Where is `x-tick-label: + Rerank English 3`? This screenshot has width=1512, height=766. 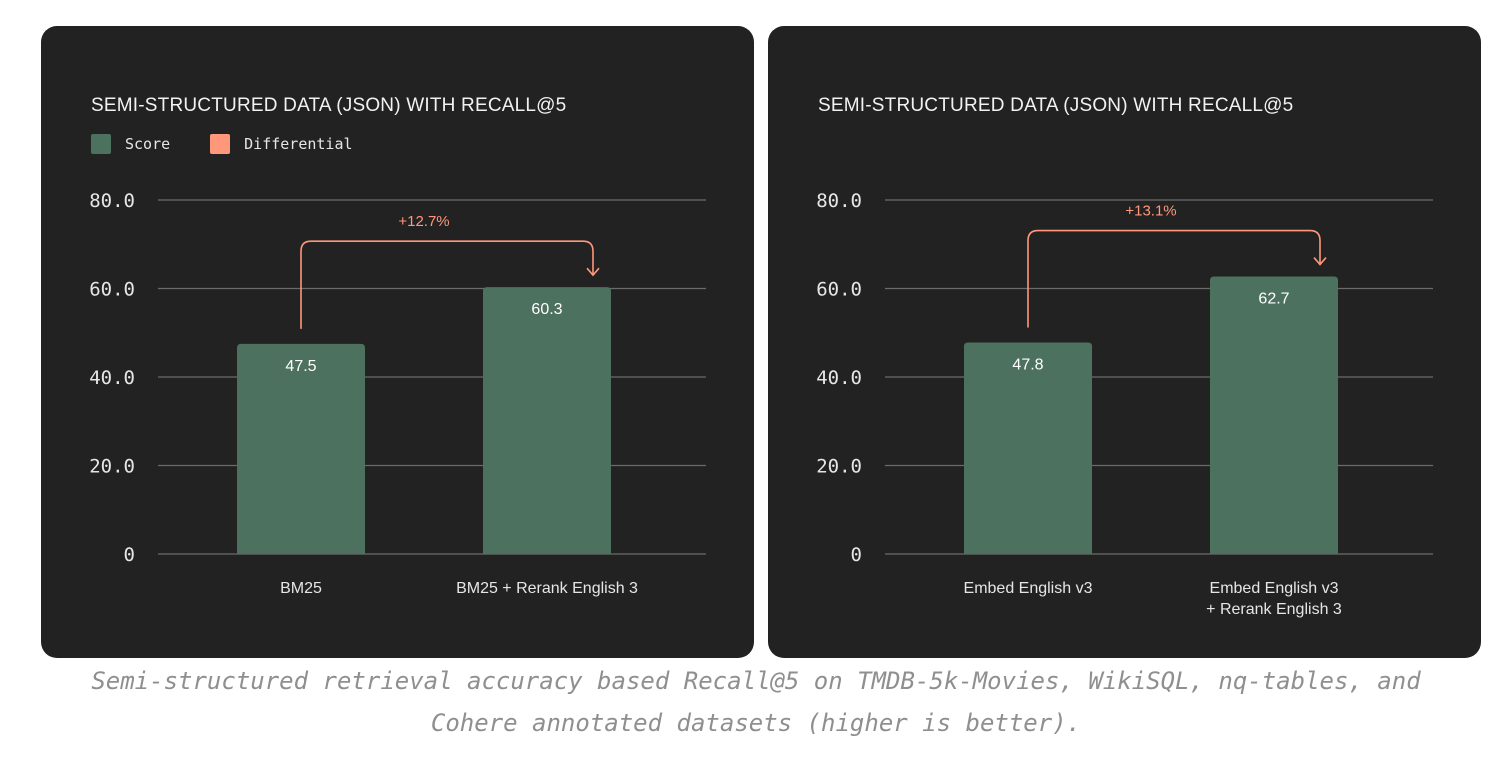
x-tick-label: + Rerank English 3 is located at coordinates (1274, 609).